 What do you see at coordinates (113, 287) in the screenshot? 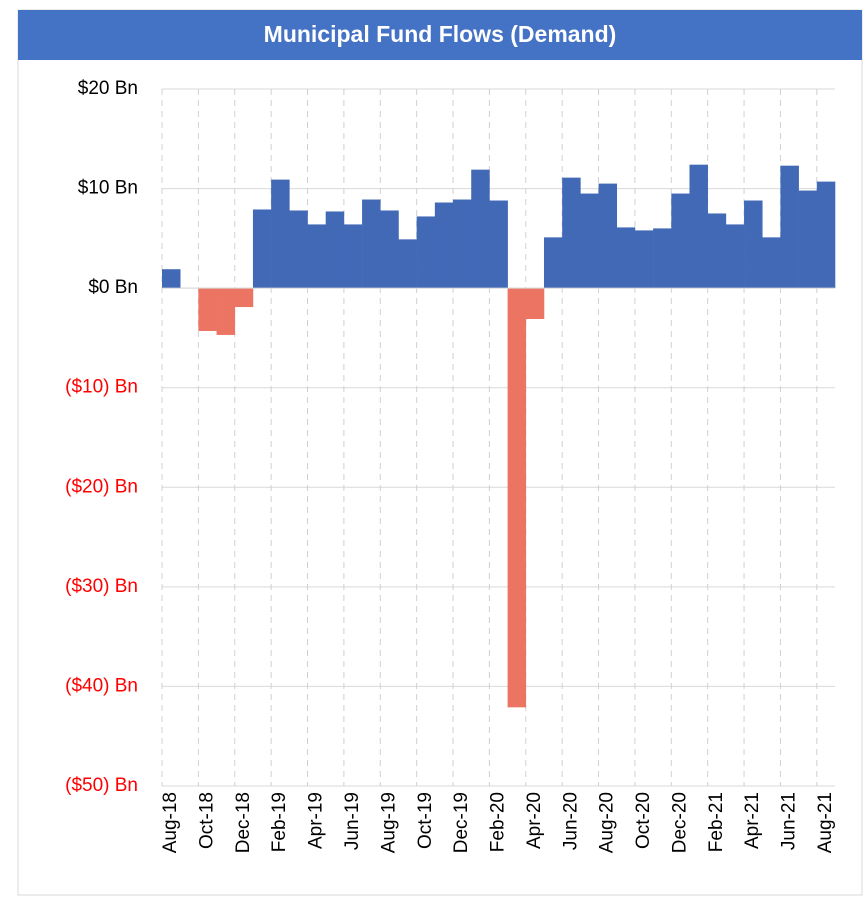
I see `y-tick-label: $0 Bn` at bounding box center [113, 287].